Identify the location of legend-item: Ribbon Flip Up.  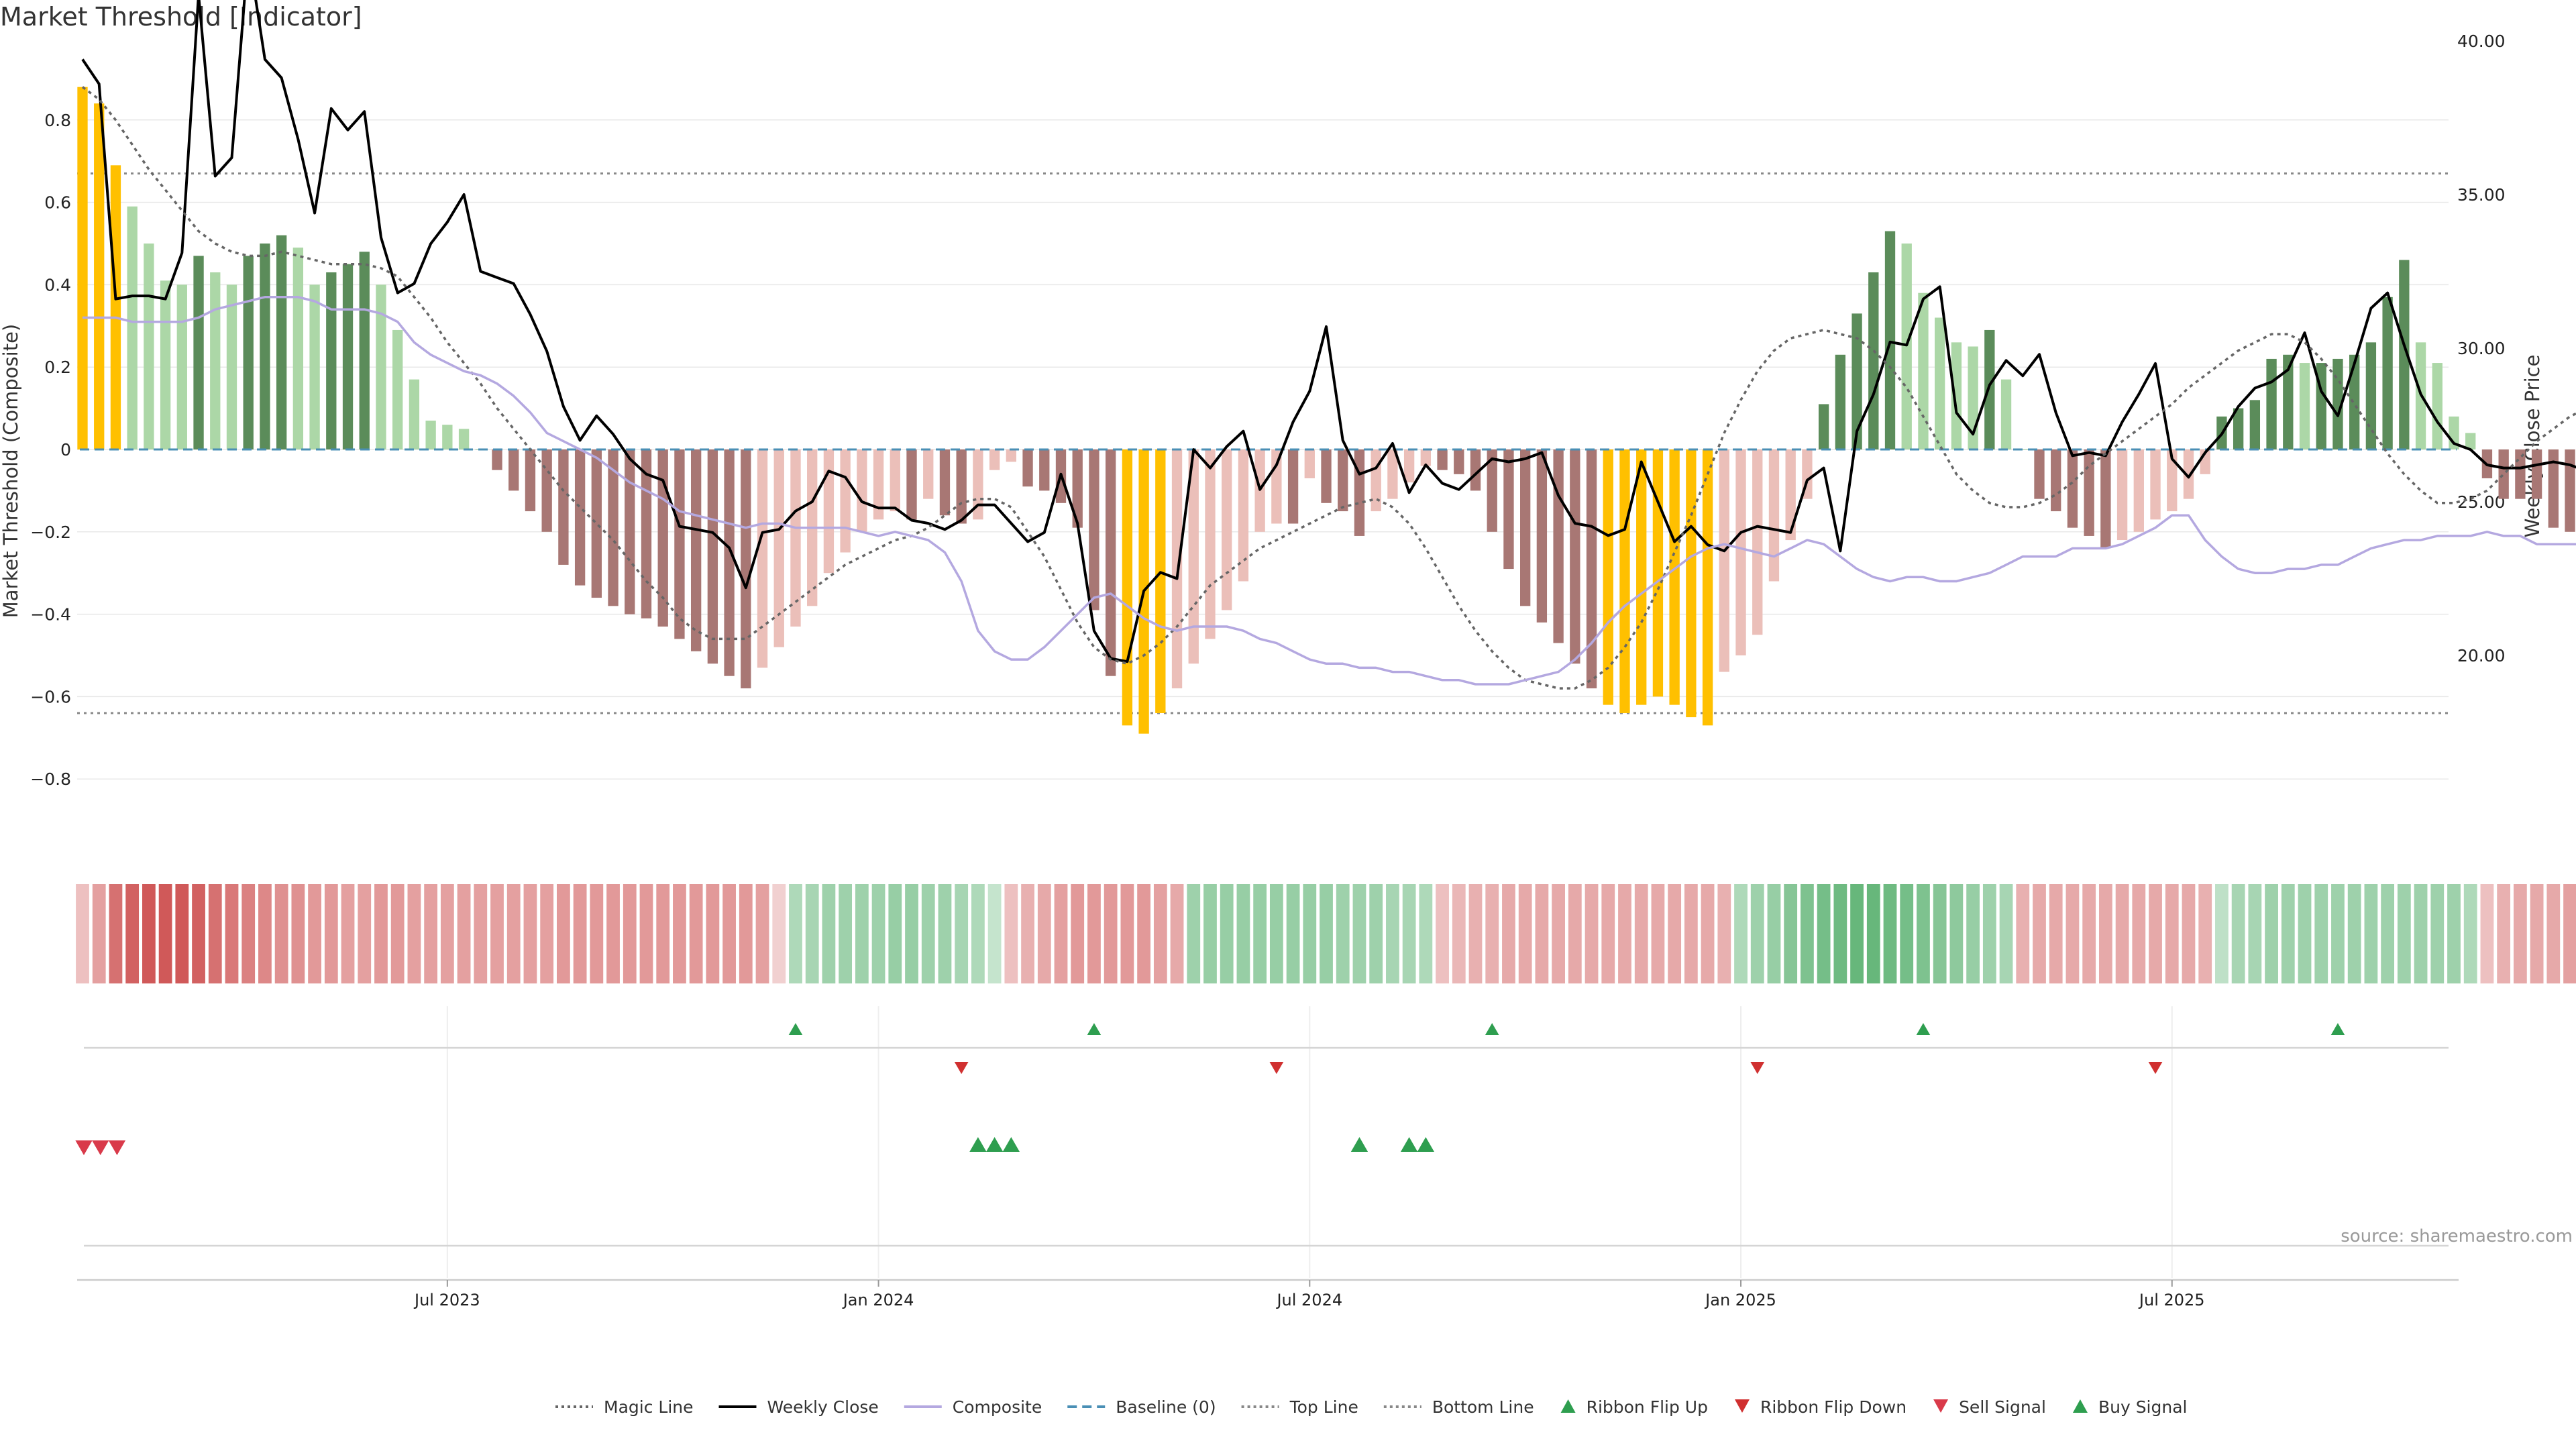
(1634, 1407).